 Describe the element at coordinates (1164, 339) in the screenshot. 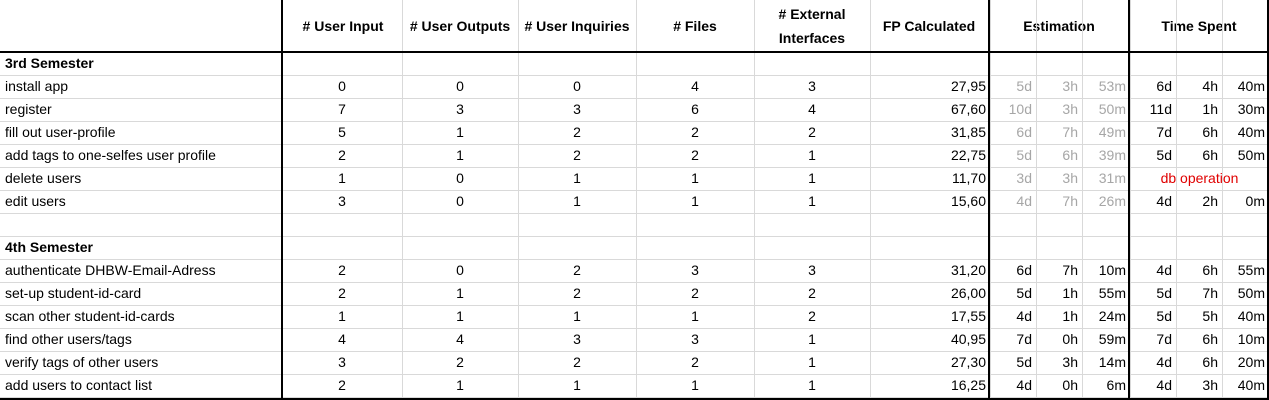

I see `time-spent-cell: 7d` at that location.